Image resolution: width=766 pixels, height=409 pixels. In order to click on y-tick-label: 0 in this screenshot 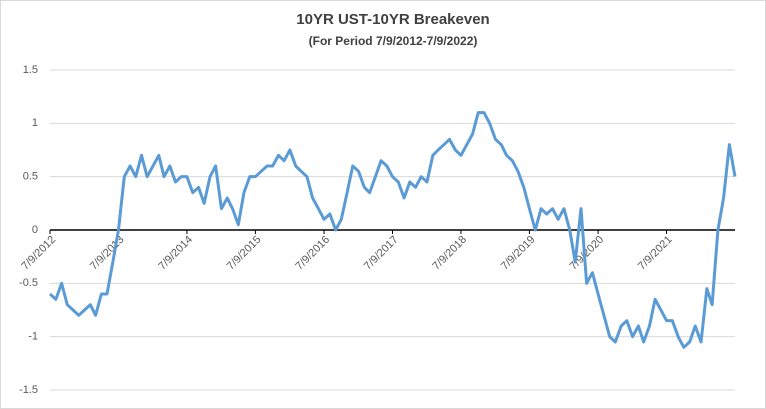, I will do `click(35, 230)`.